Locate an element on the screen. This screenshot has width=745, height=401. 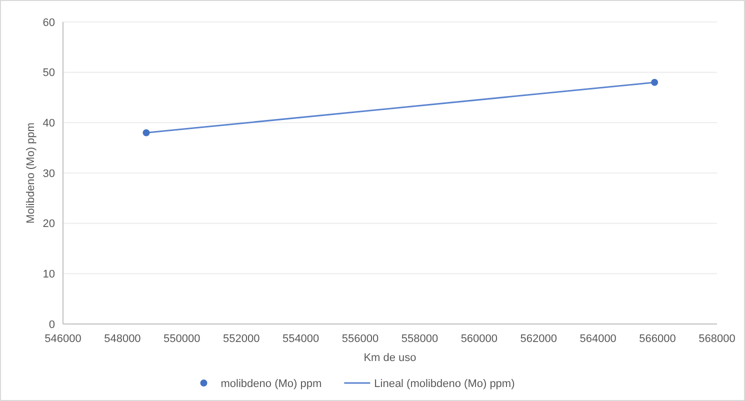
y-tick-label: 50 is located at coordinates (48, 73).